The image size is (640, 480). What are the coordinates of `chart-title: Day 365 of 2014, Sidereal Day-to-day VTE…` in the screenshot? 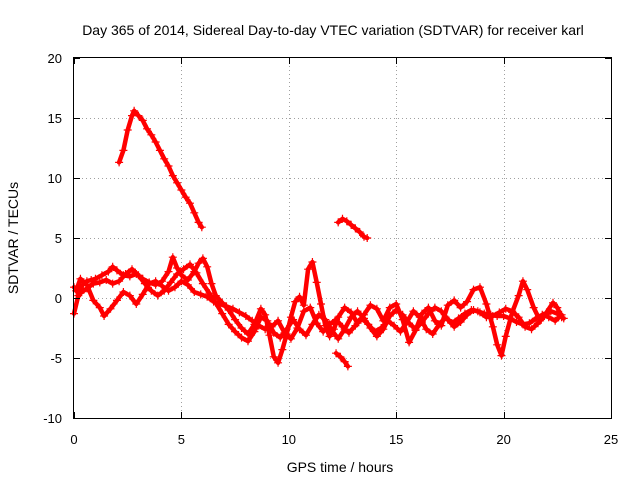 It's located at (333, 30).